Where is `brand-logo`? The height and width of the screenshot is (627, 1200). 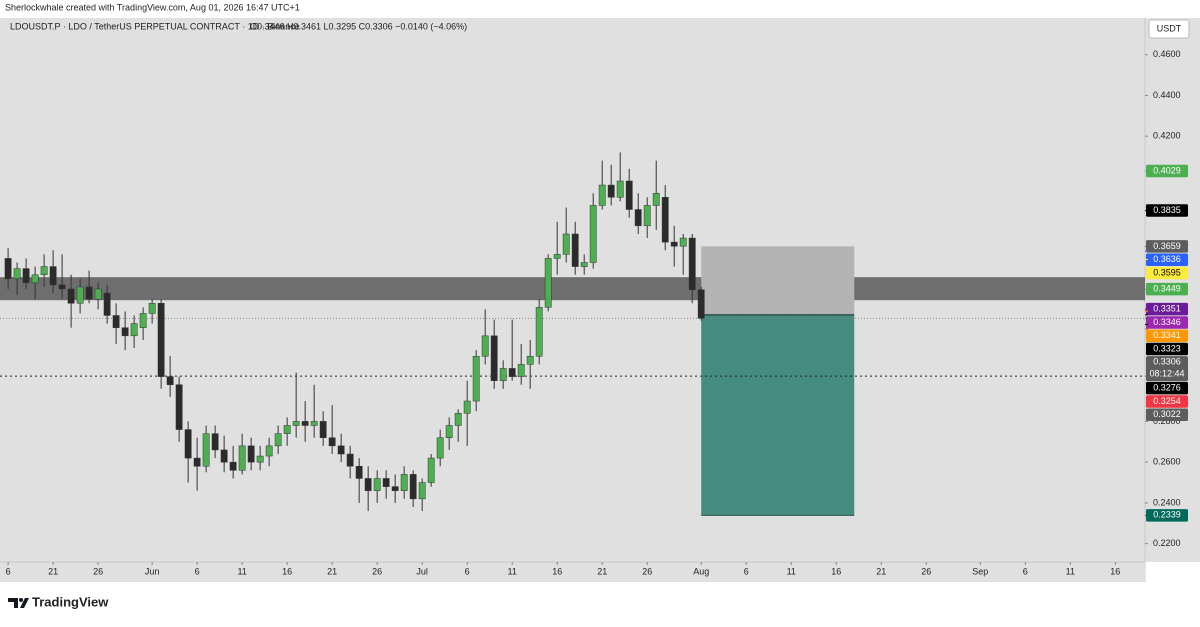 brand-logo is located at coordinates (18, 603).